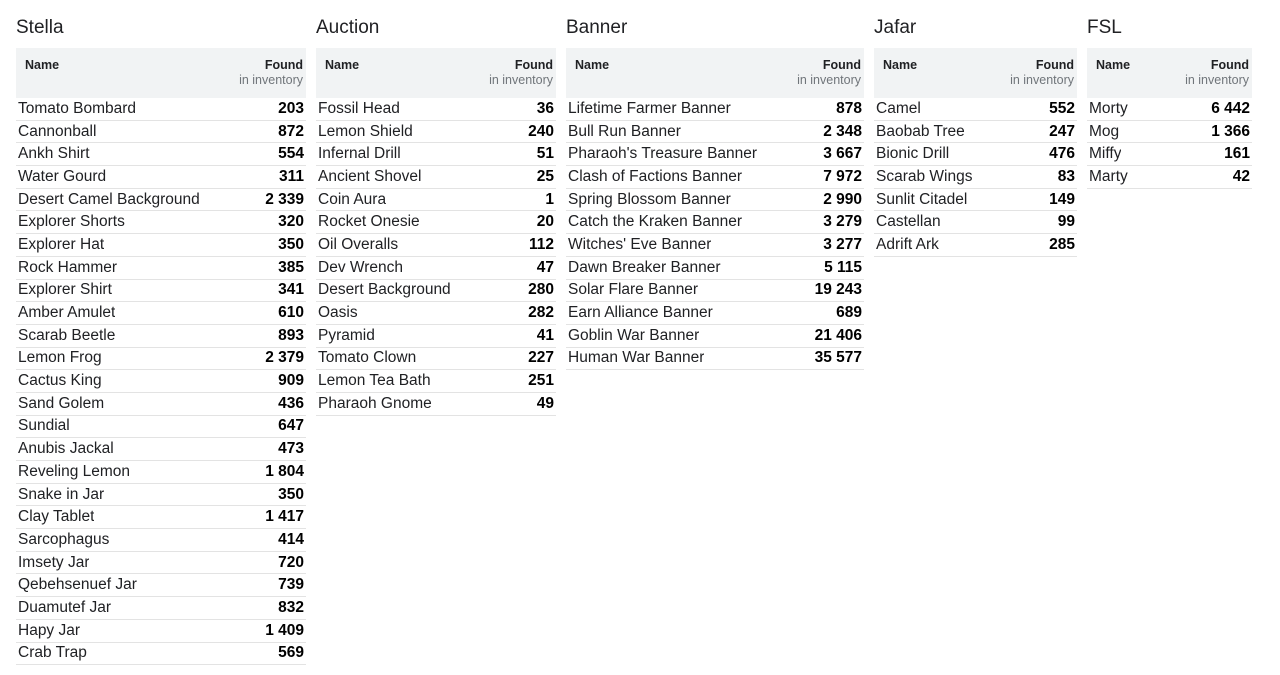 The image size is (1280, 675). I want to click on item-count: 149, so click(1062, 199).